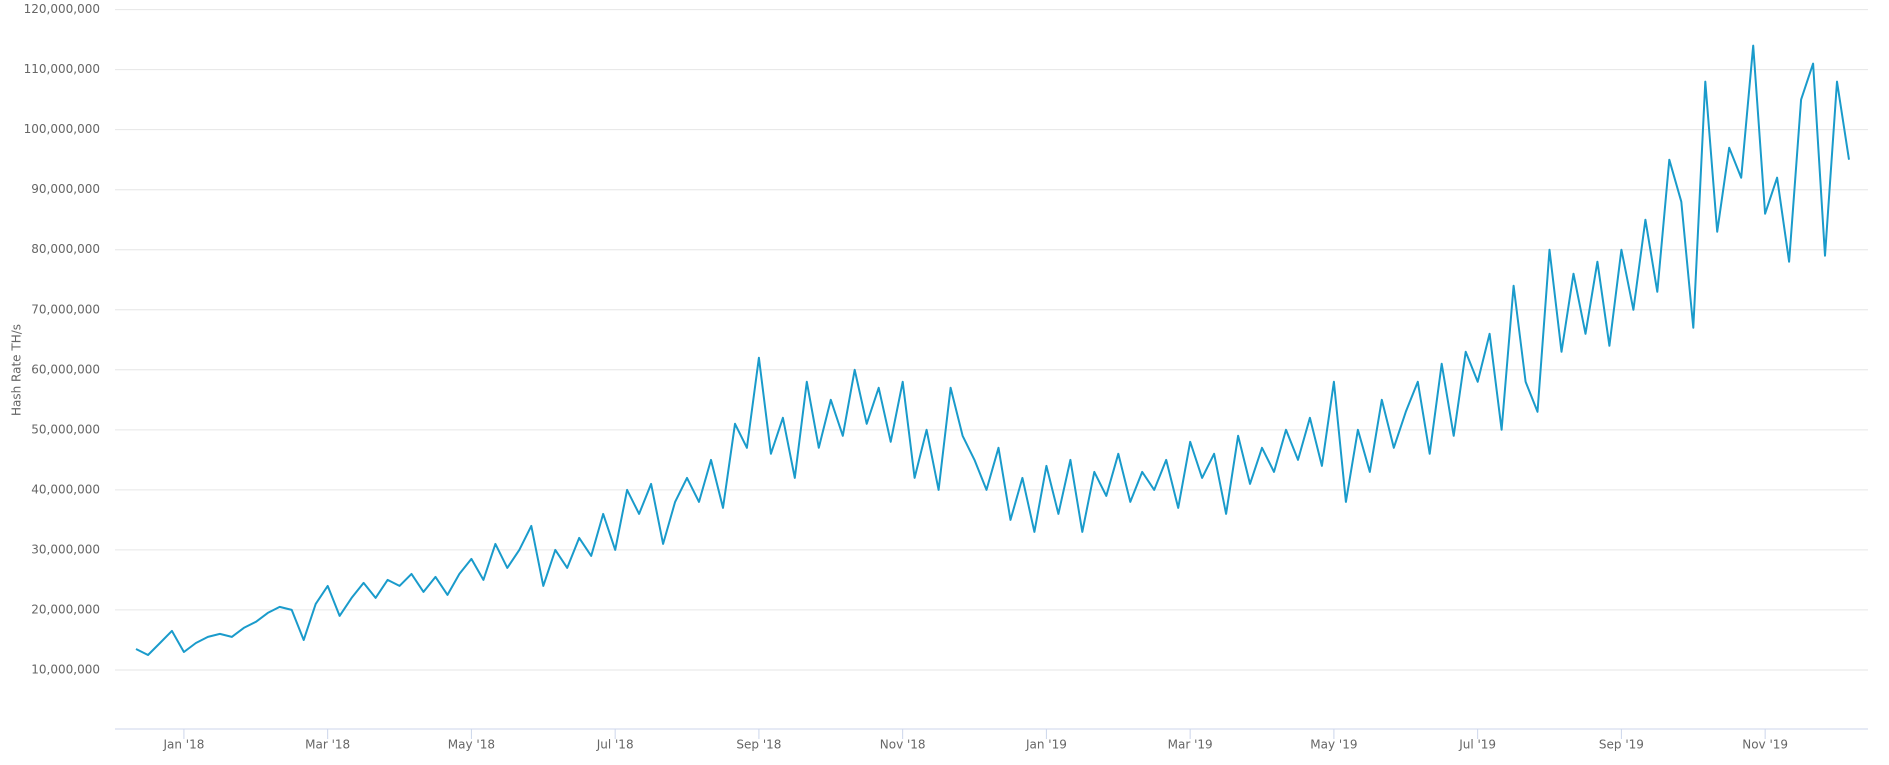  I want to click on y-axis-title: Hash Rate TH/s, so click(17, 370).